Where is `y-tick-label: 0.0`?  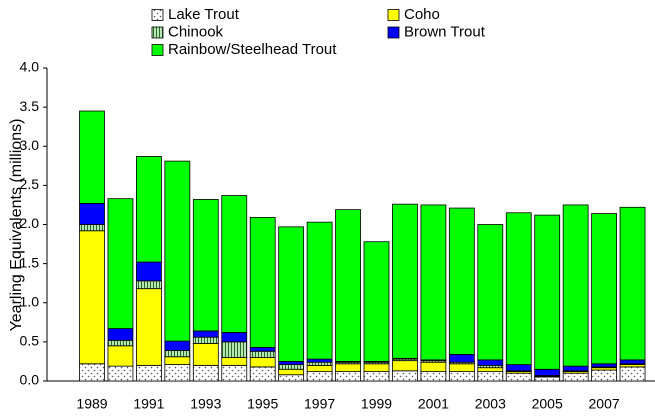 y-tick-label: 0.0 is located at coordinates (30, 380).